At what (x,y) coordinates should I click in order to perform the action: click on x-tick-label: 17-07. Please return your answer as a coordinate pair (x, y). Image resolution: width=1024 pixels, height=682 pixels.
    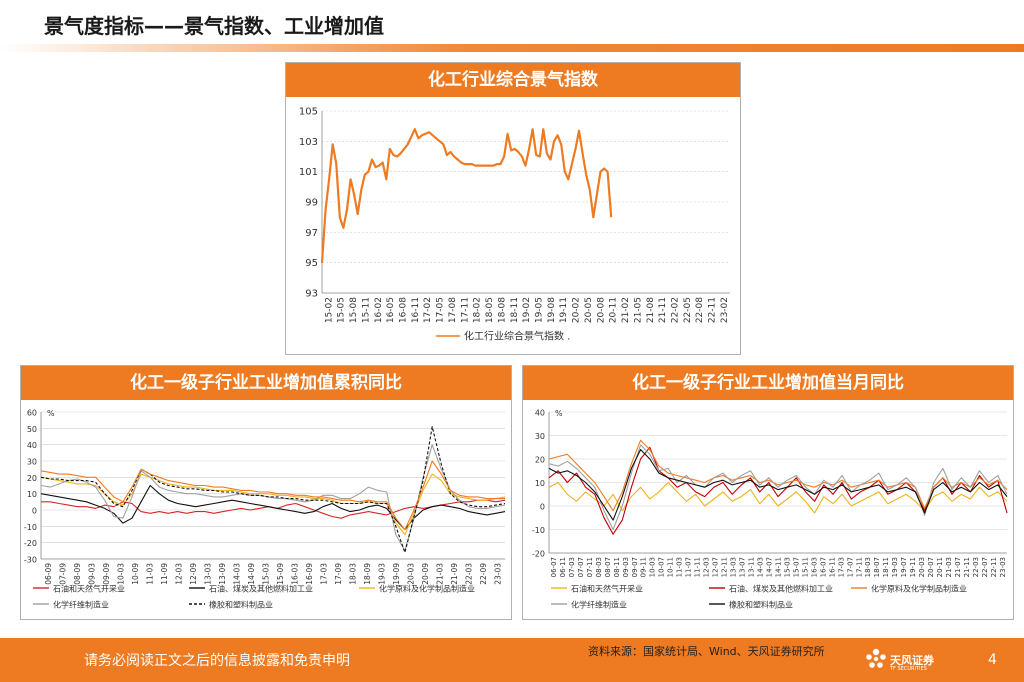
    Looking at the image, I should click on (850, 567).